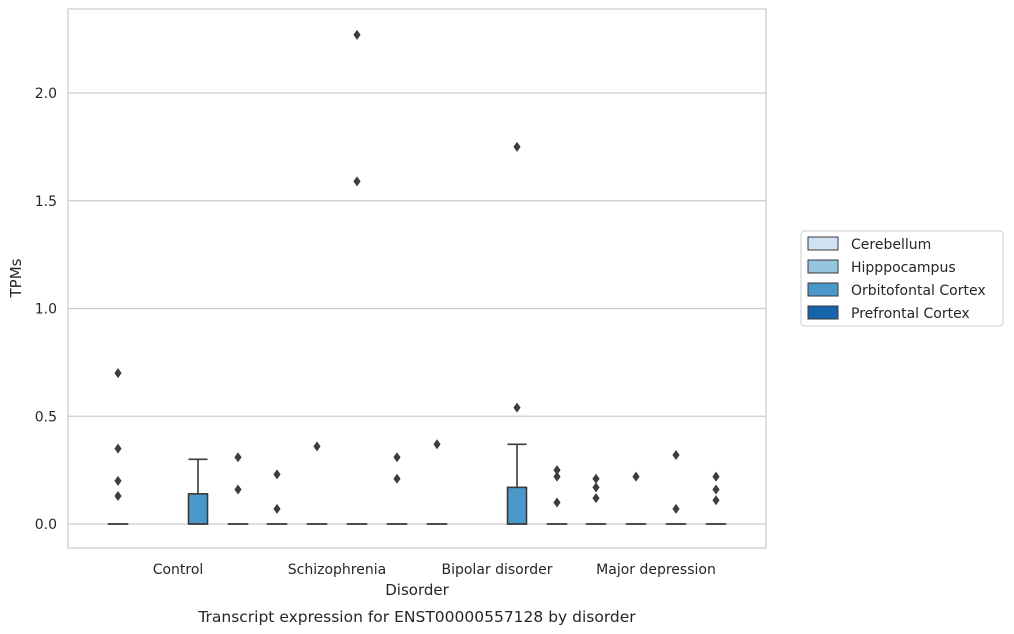 The height and width of the screenshot is (634, 1014). I want to click on x-tick-label: Control, so click(178, 570).